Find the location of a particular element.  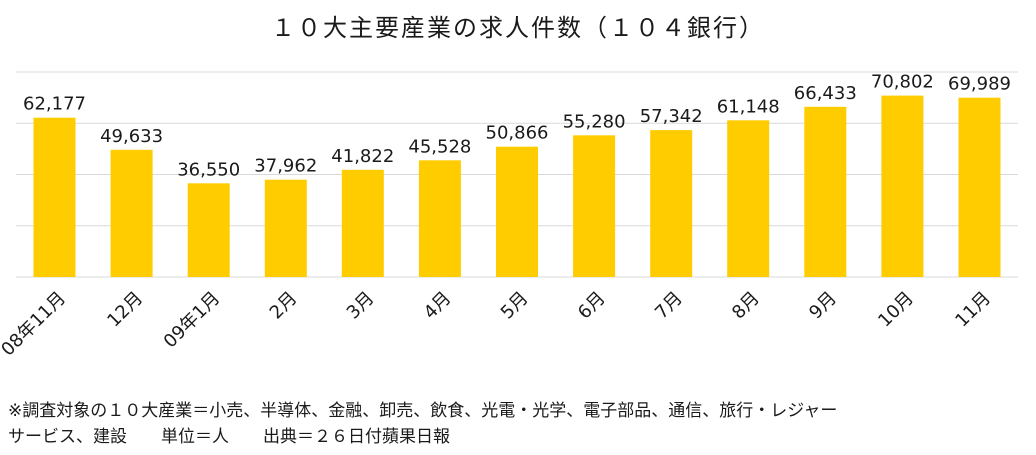

x-tick-label: 3月 is located at coordinates (361, 306).